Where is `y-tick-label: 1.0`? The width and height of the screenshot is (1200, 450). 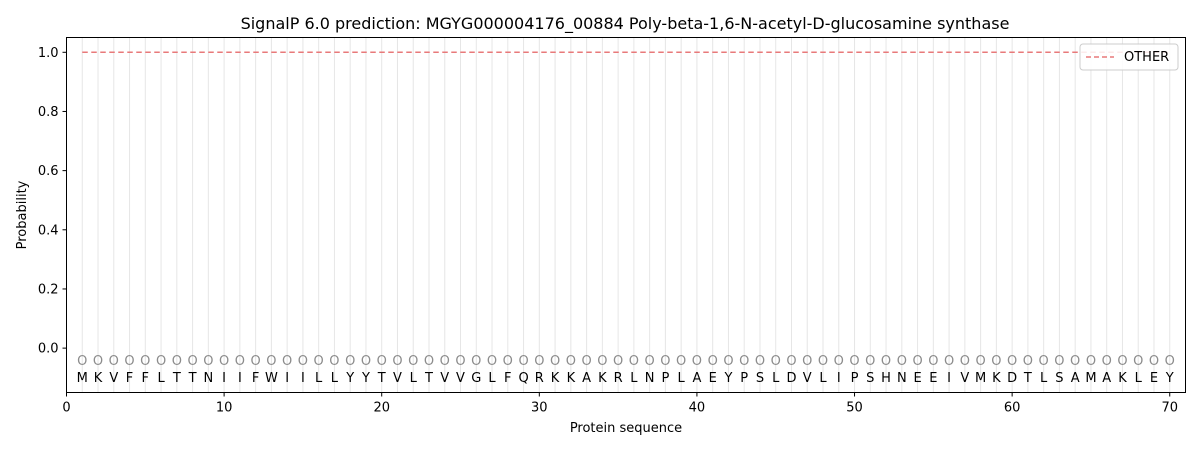 y-tick-label: 1.0 is located at coordinates (48, 53).